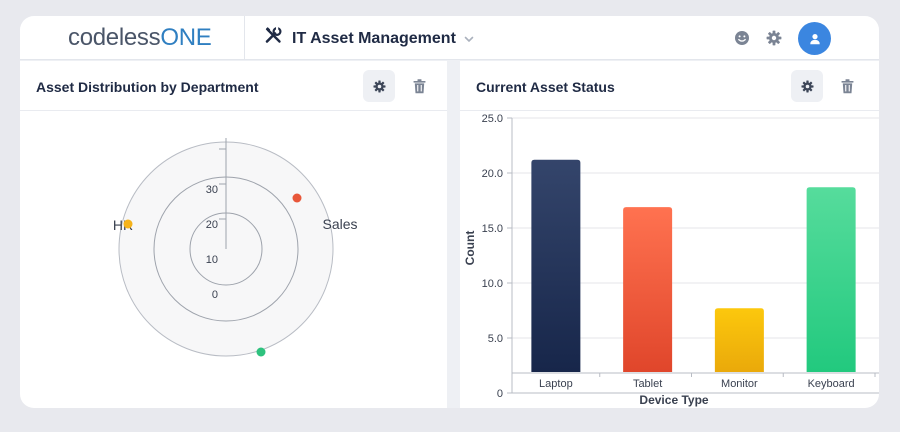 The width and height of the screenshot is (900, 432). Describe the element at coordinates (212, 260) in the screenshot. I see `radar-tick-label: 10` at that location.